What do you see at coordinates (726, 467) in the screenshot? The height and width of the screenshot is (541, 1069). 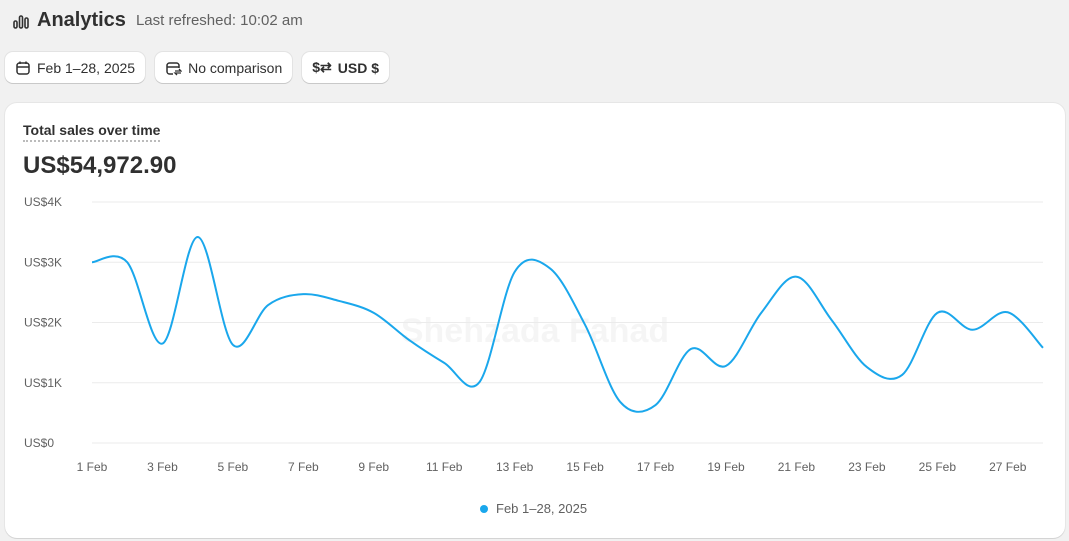 I see `x-tick-label: 19 Feb` at bounding box center [726, 467].